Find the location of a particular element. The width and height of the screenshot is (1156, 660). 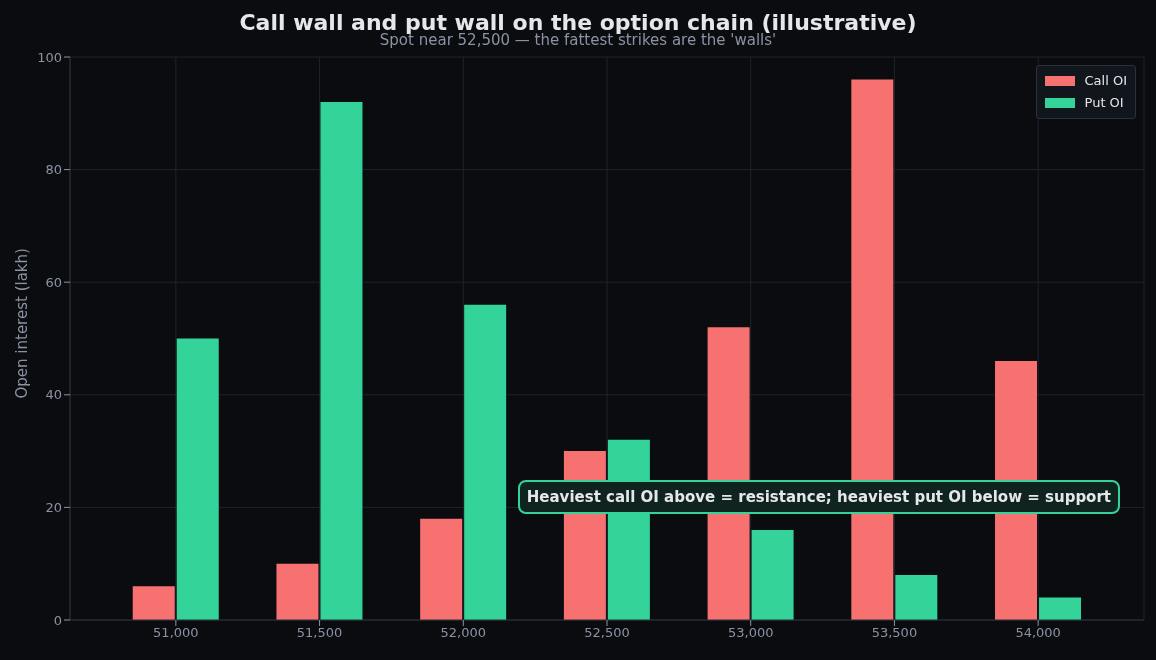

x-tick-label: 53,000 is located at coordinates (750, 633).